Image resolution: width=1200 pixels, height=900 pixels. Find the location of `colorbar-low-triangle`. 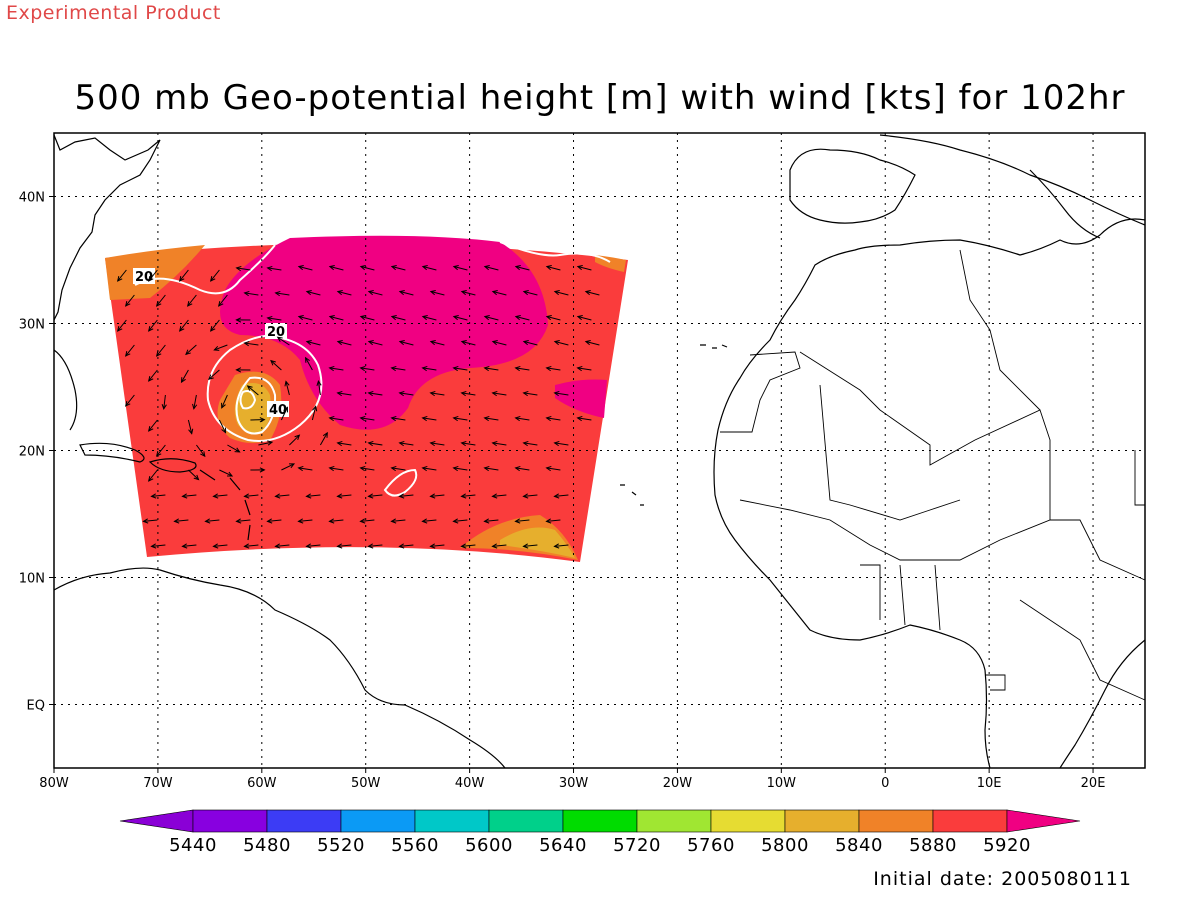

colorbar-low-triangle is located at coordinates (156, 821).